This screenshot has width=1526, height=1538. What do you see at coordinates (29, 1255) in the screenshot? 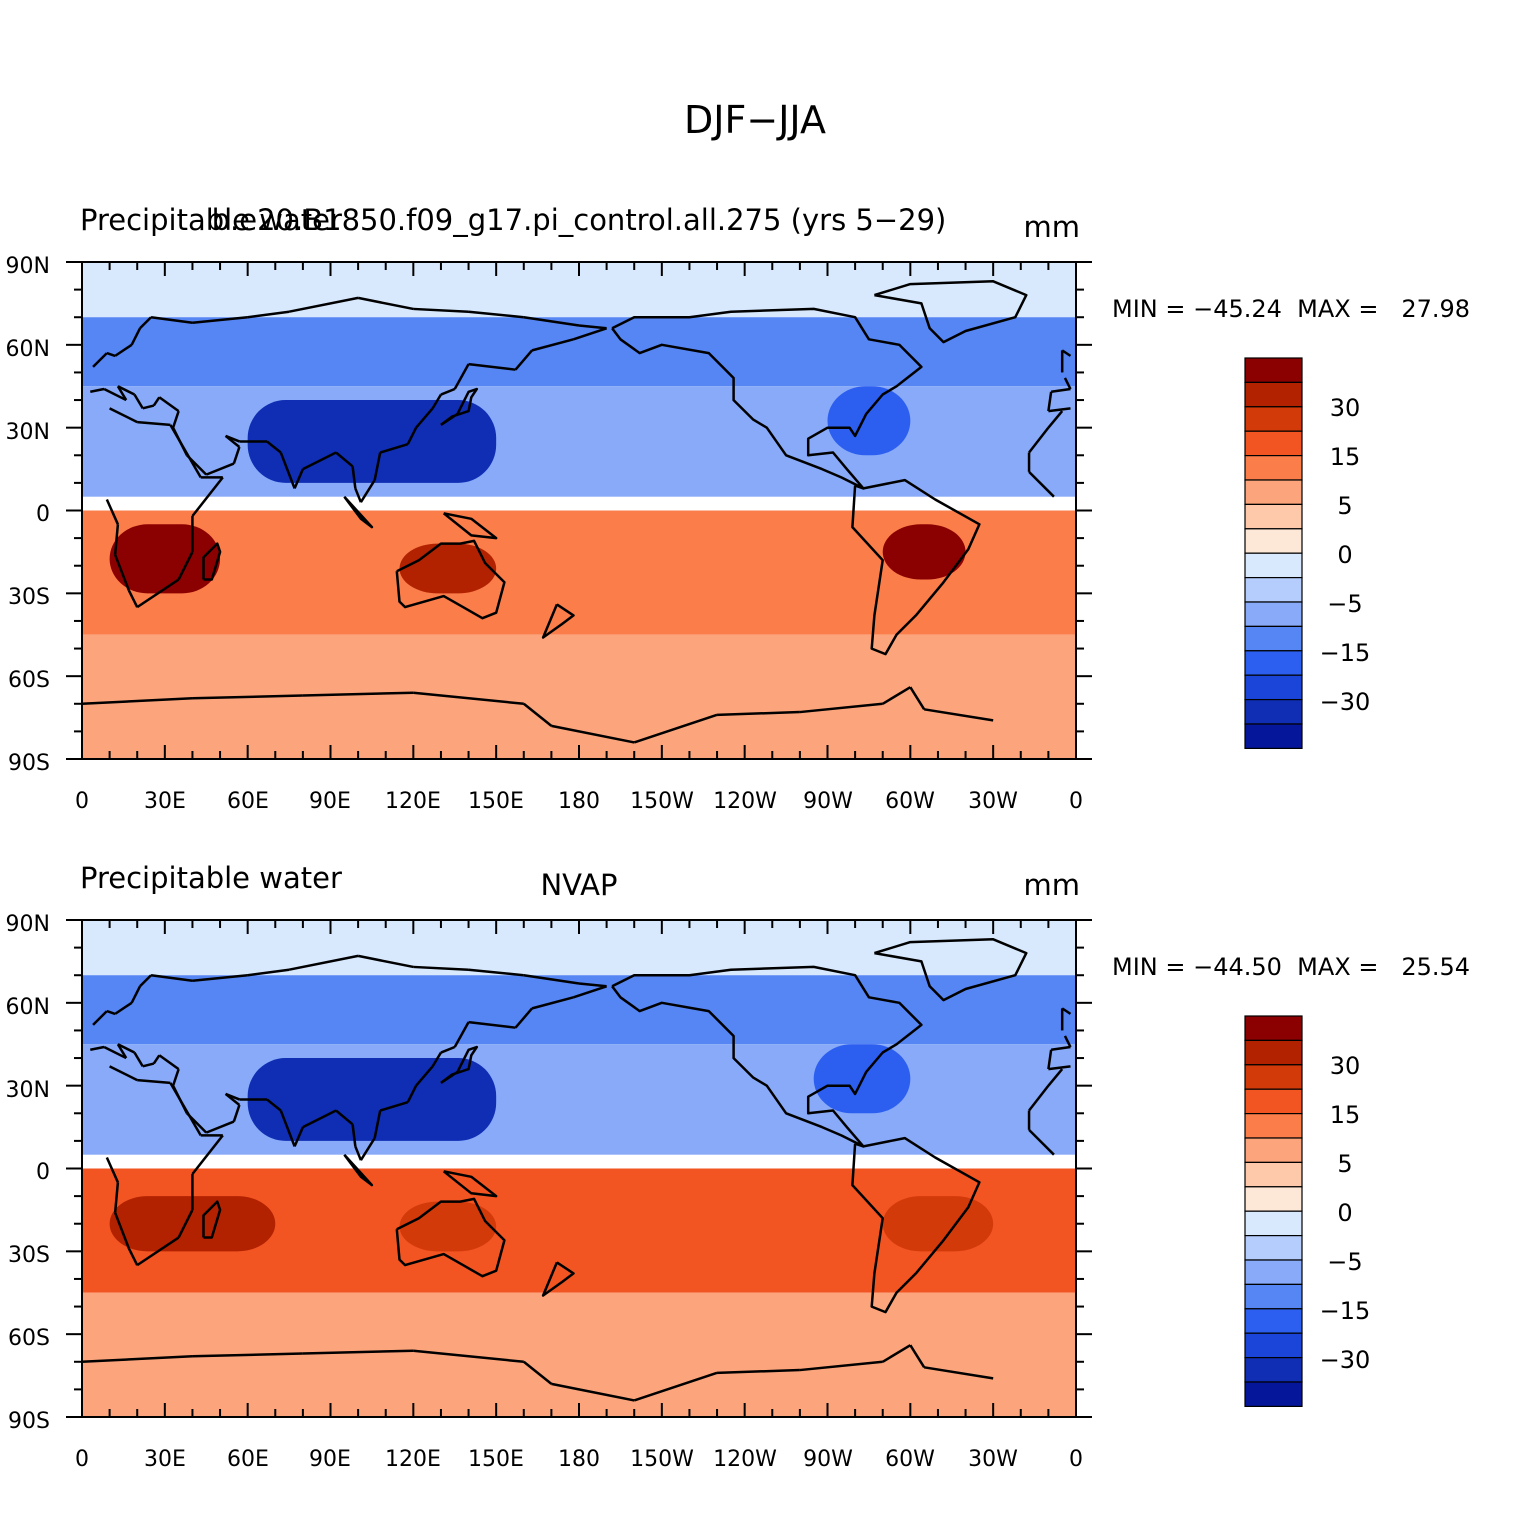
I see `lat-tick-label: 30S` at bounding box center [29, 1255].